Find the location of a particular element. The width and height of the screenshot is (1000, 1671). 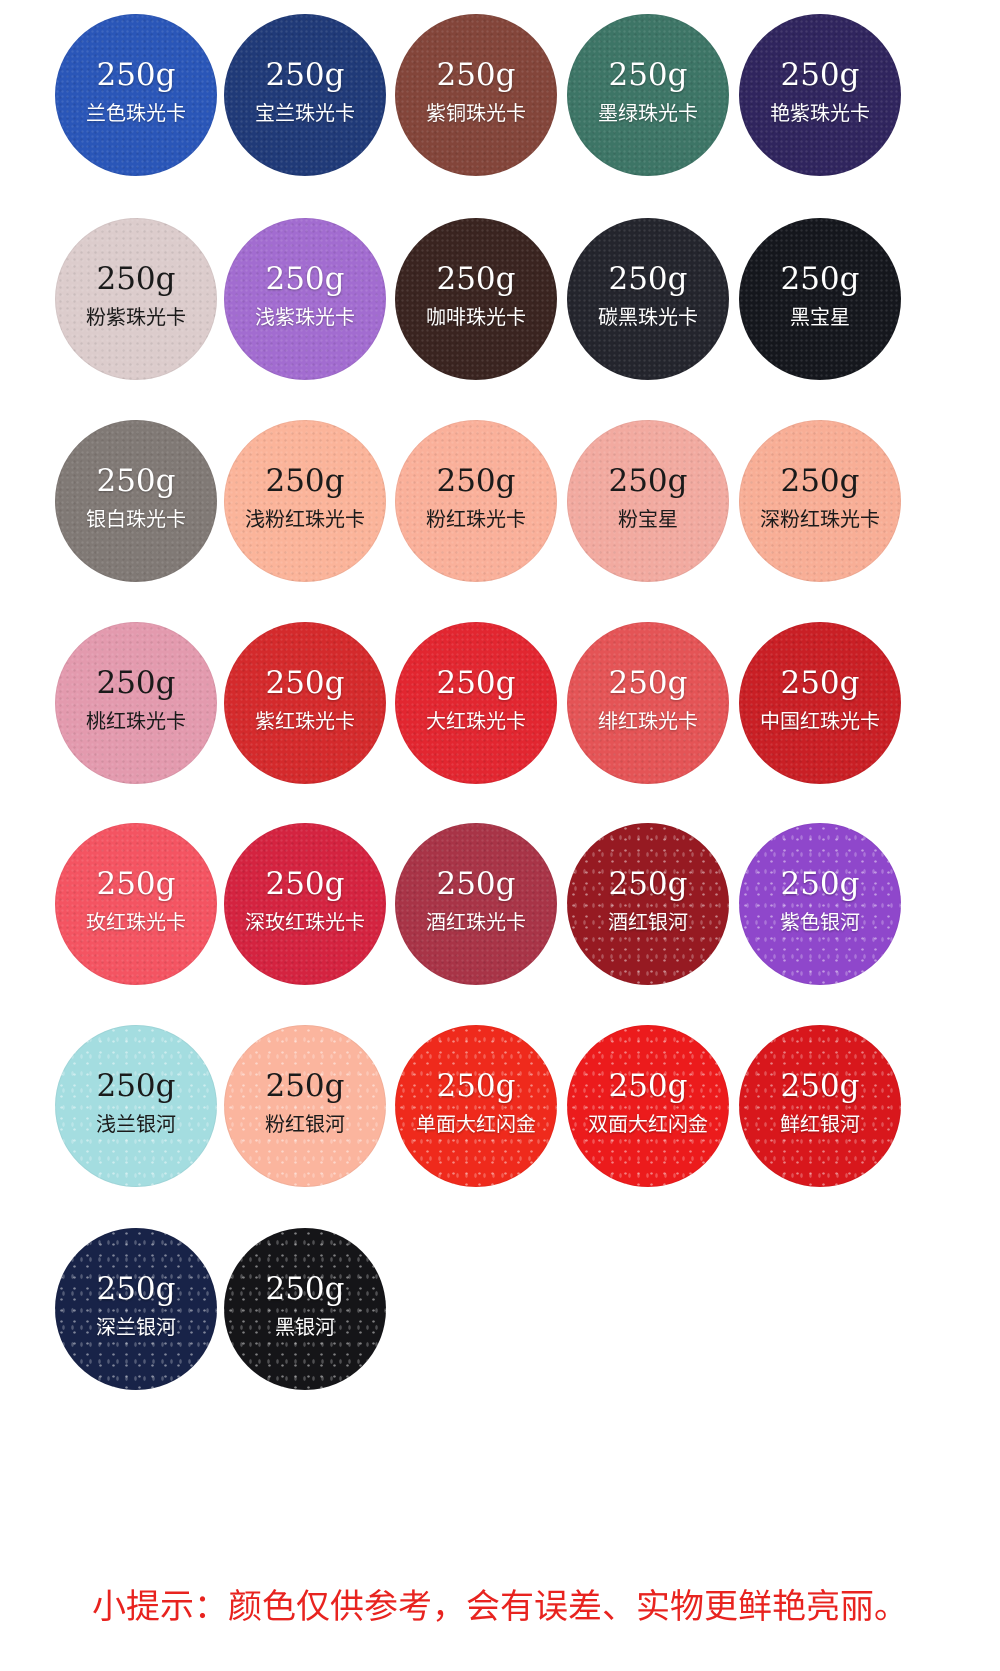

color-swatch: 250g 紫铜珠光卡 is located at coordinates (476, 95).